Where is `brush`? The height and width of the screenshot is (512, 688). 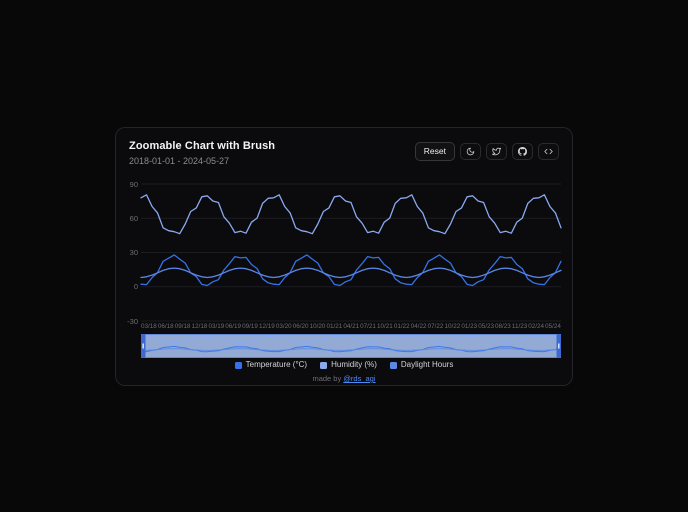 brush is located at coordinates (351, 346).